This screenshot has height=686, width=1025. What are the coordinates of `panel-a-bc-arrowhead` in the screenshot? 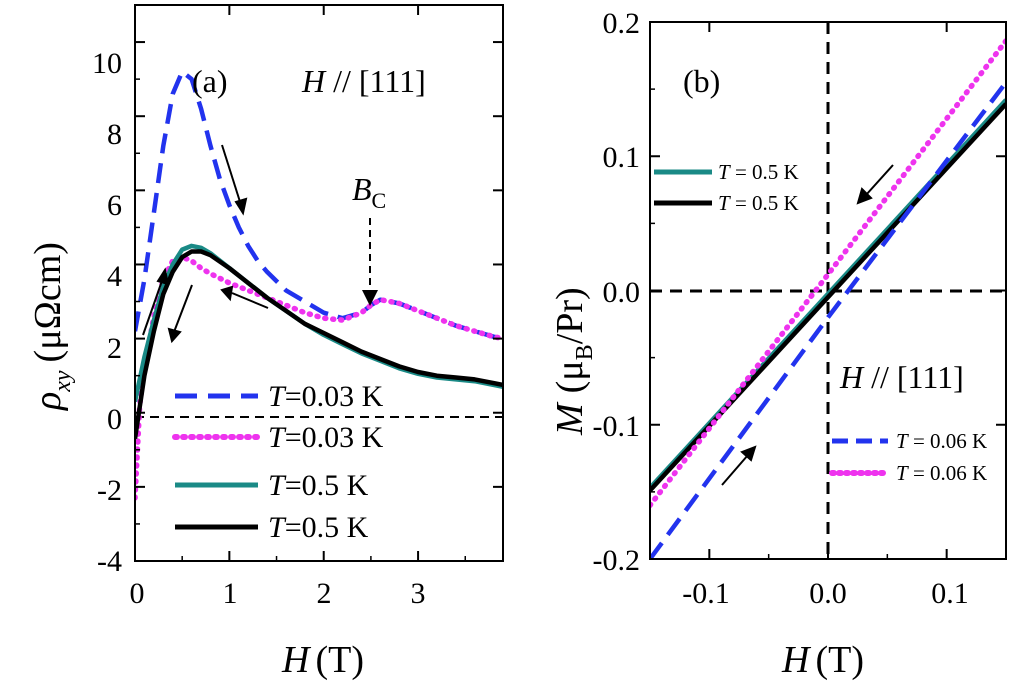 It's located at (370, 298).